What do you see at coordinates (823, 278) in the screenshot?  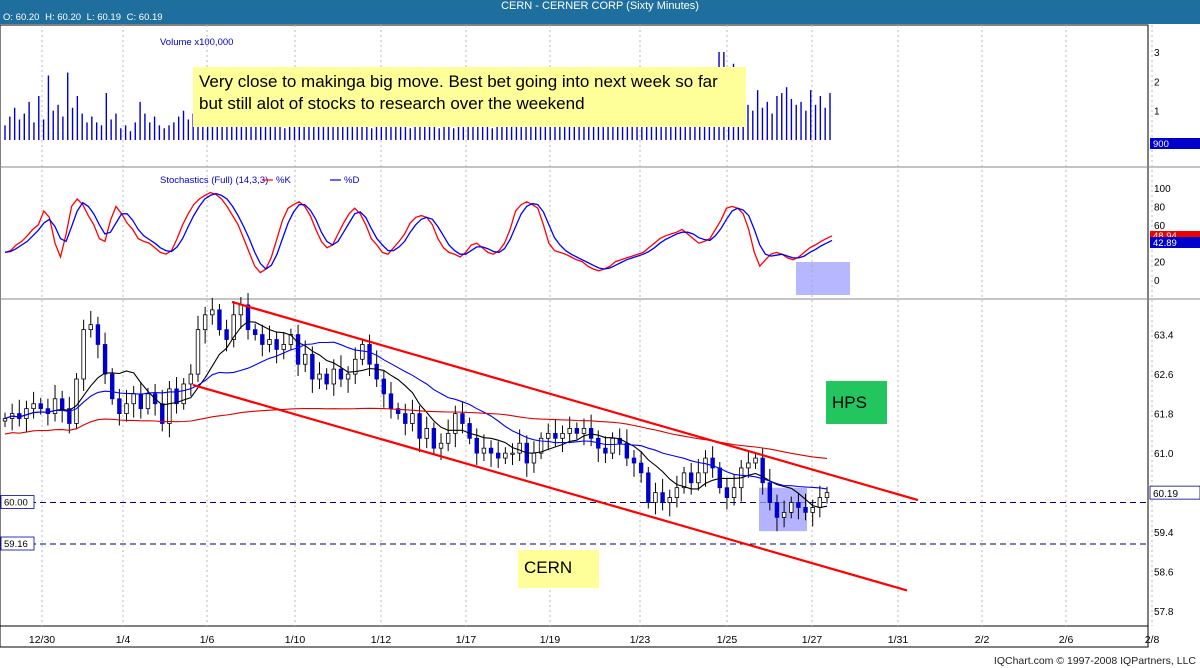 I see `stochastics-highlight-box` at bounding box center [823, 278].